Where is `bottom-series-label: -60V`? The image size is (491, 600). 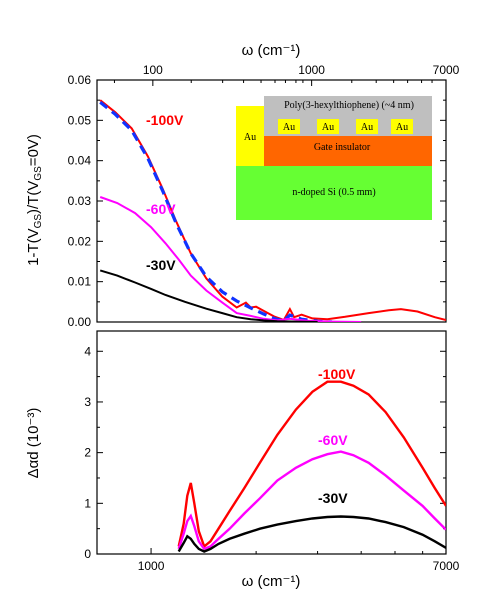
bottom-series-label: -60V is located at coordinates (333, 440).